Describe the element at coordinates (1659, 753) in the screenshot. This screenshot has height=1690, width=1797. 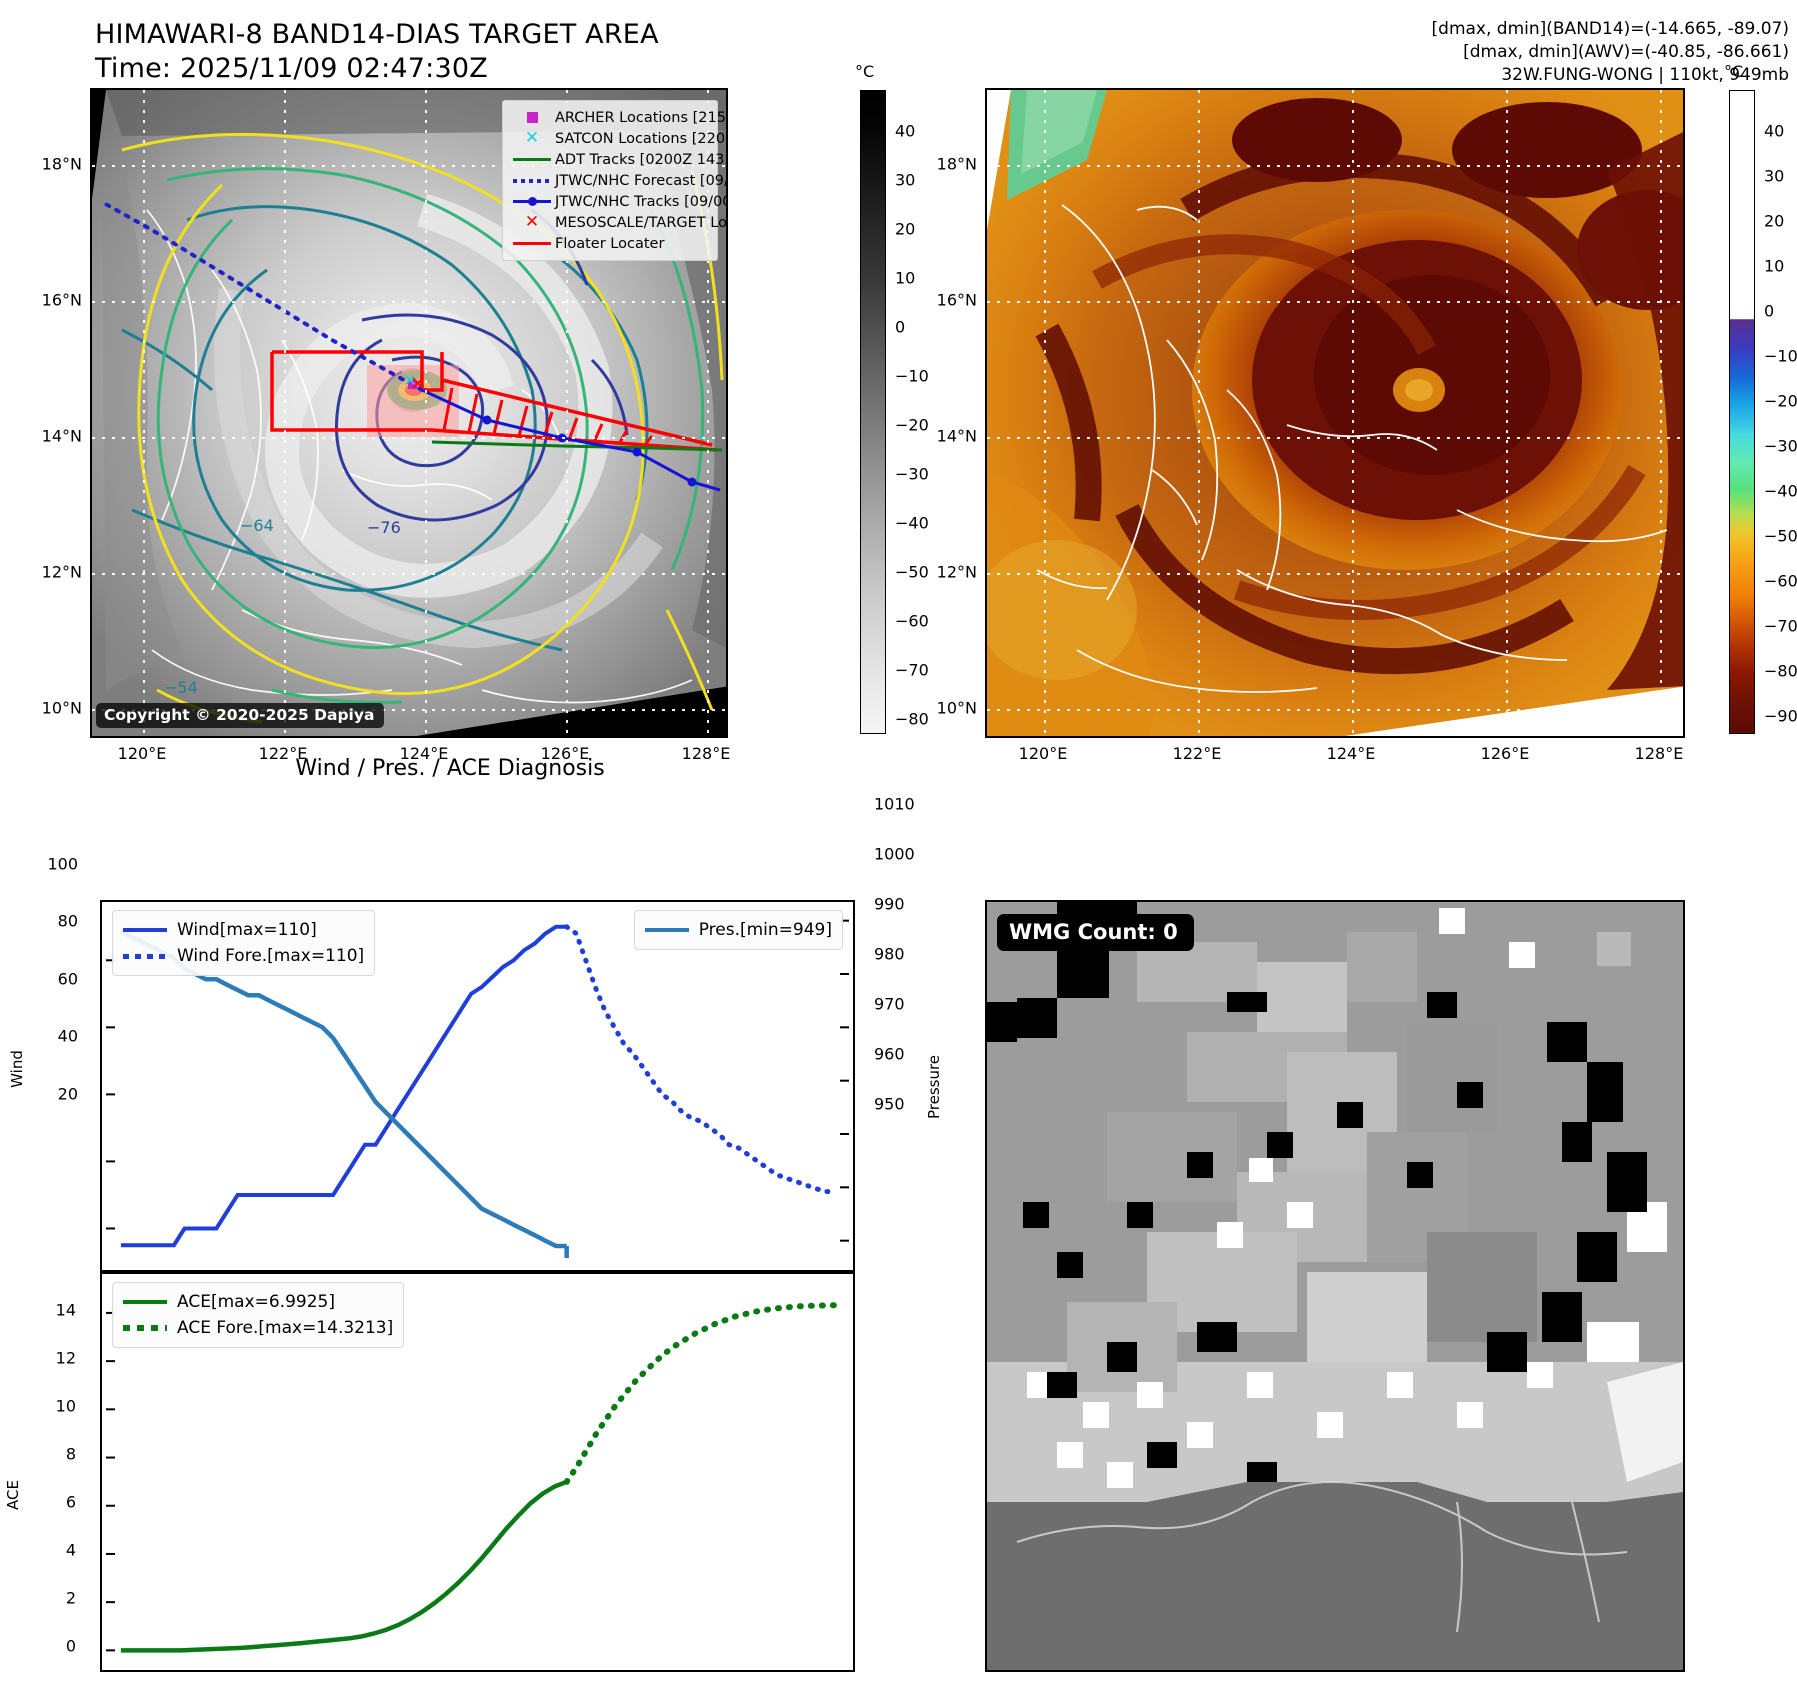
I see `awv-xtick-4: 128°E` at that location.